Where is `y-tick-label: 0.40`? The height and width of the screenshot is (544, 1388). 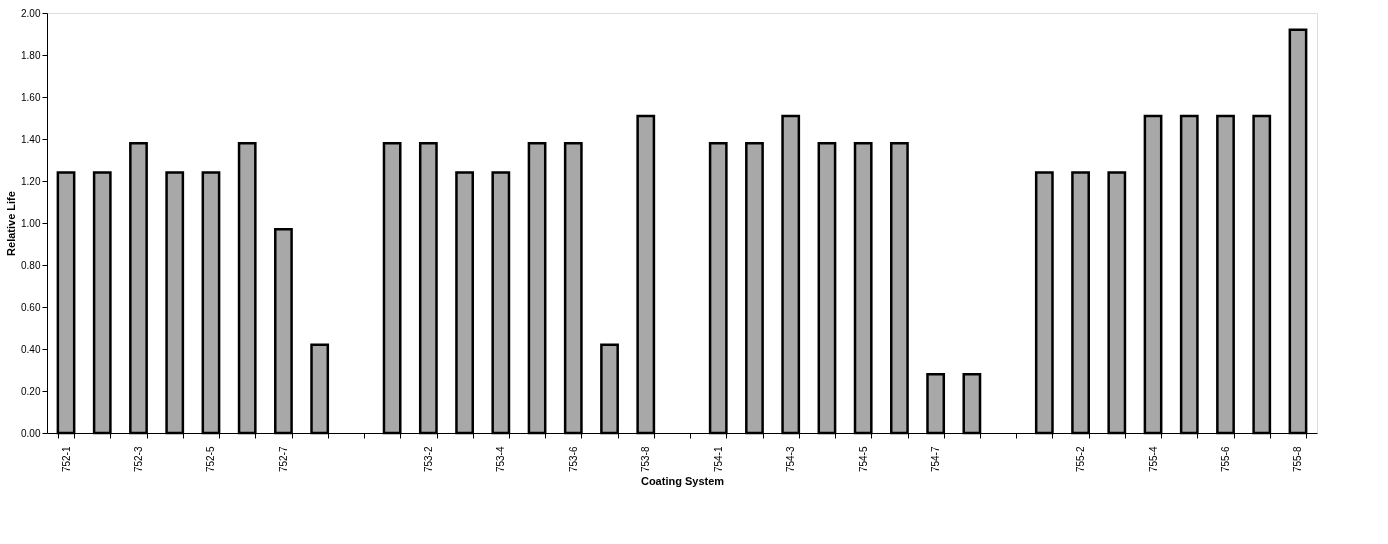
y-tick-label: 0.40 is located at coordinates (31, 349).